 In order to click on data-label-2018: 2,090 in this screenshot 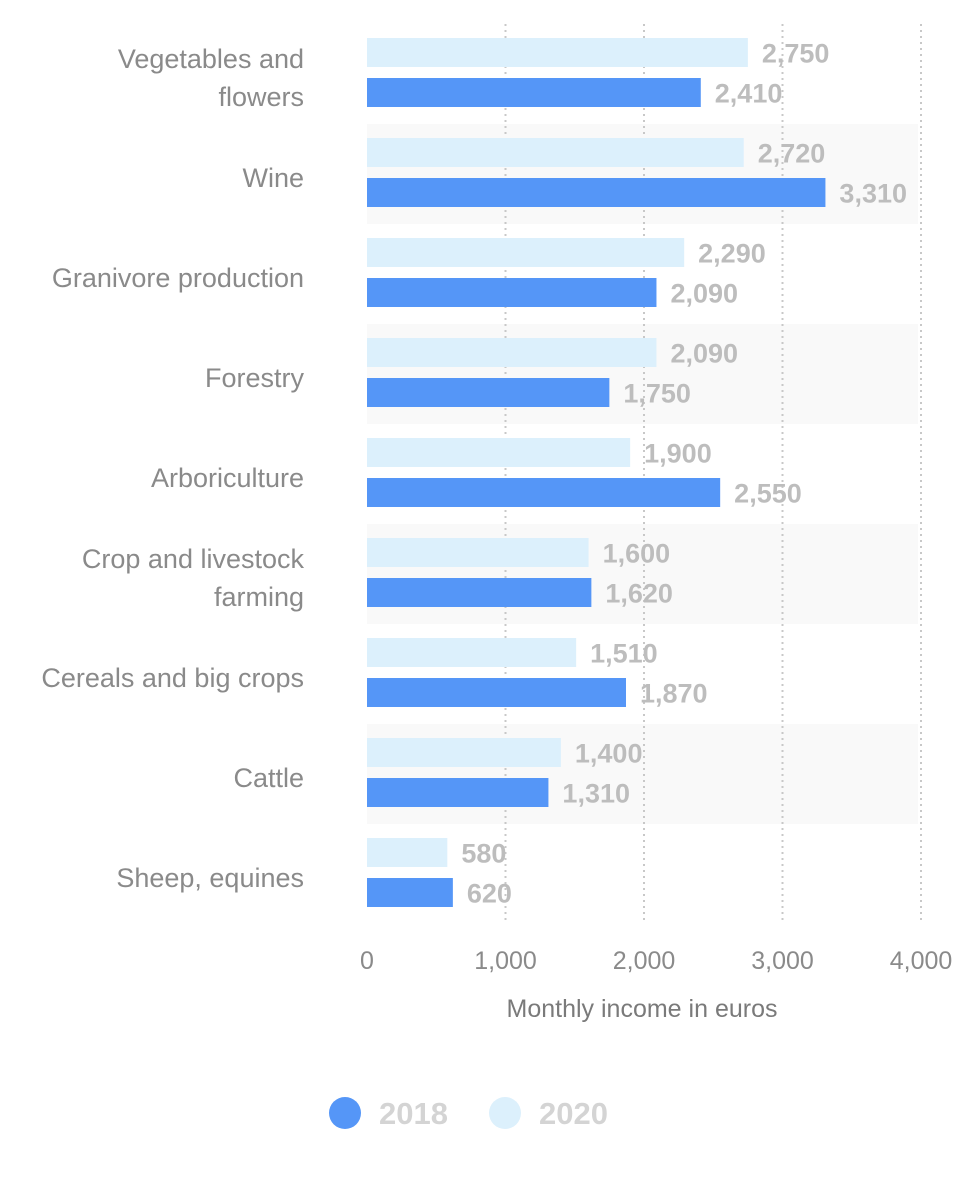, I will do `click(704, 294)`.